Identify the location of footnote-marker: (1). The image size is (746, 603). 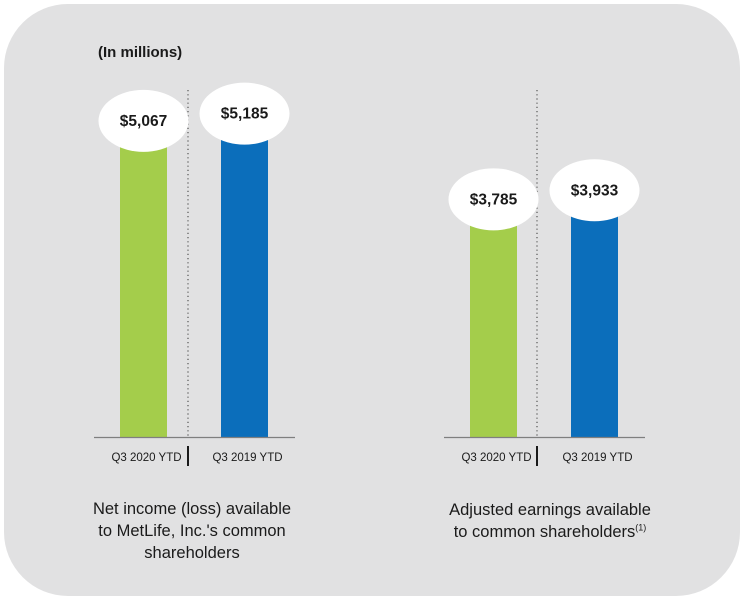
(641, 527).